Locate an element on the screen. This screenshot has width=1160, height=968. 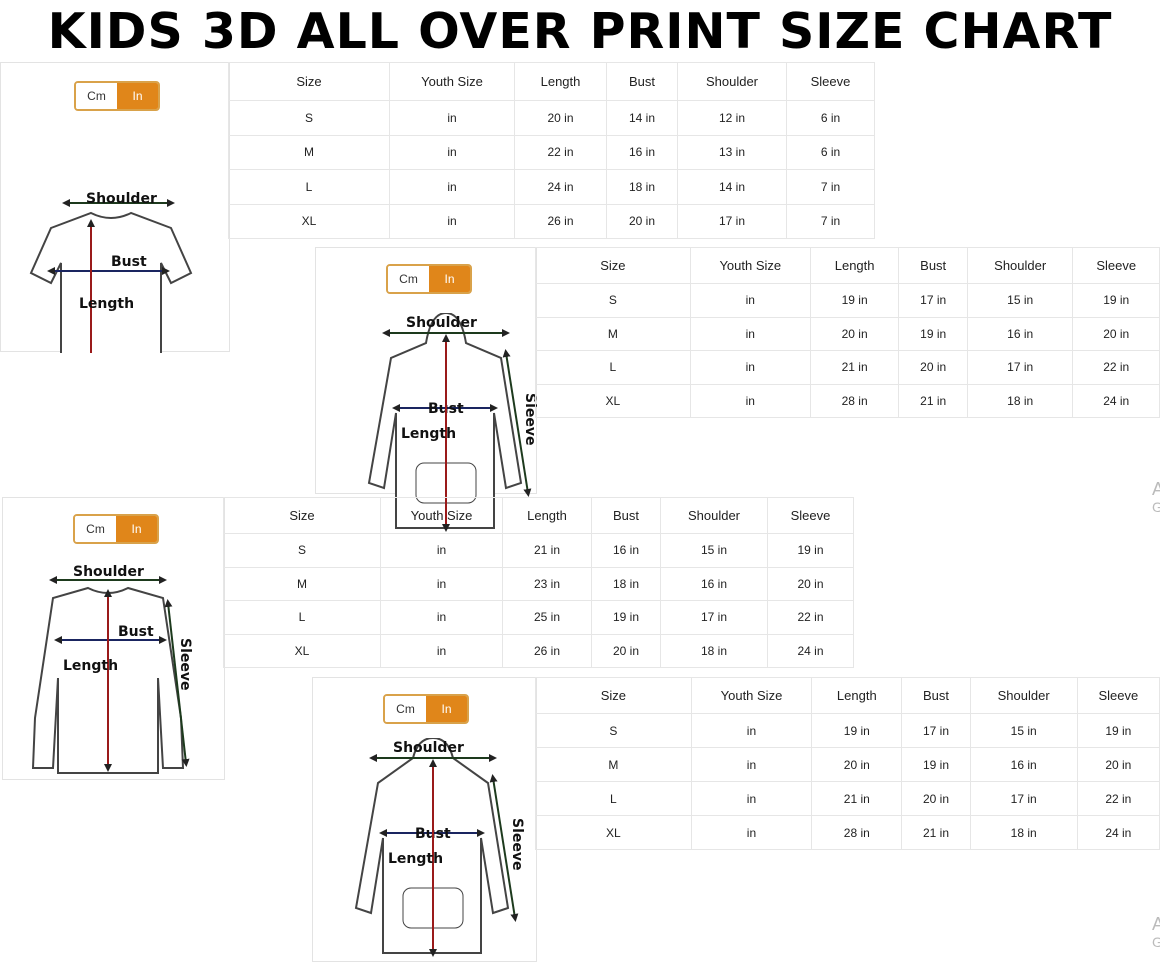
table-cell: XL is located at coordinates (613, 832).